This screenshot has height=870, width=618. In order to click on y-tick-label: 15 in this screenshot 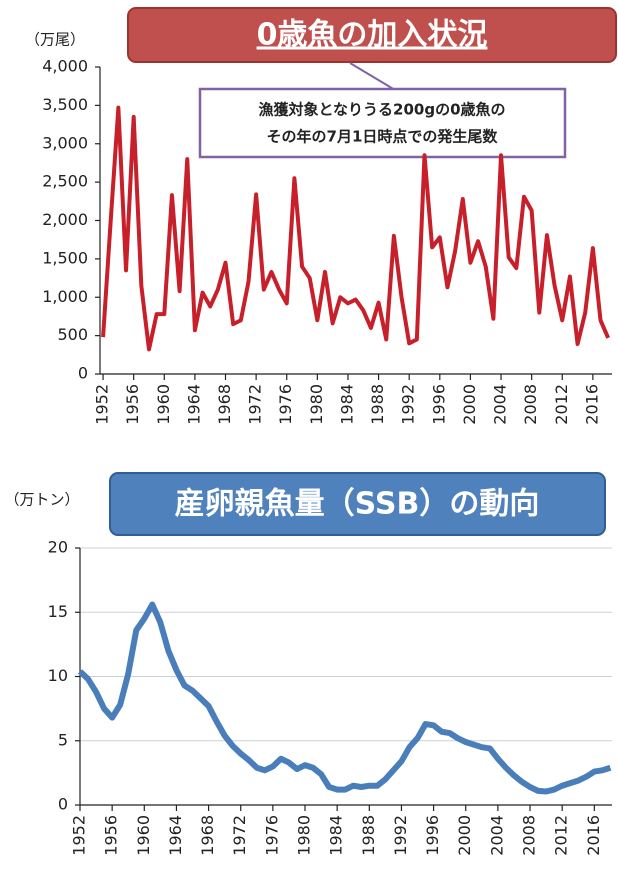, I will do `click(58, 611)`.